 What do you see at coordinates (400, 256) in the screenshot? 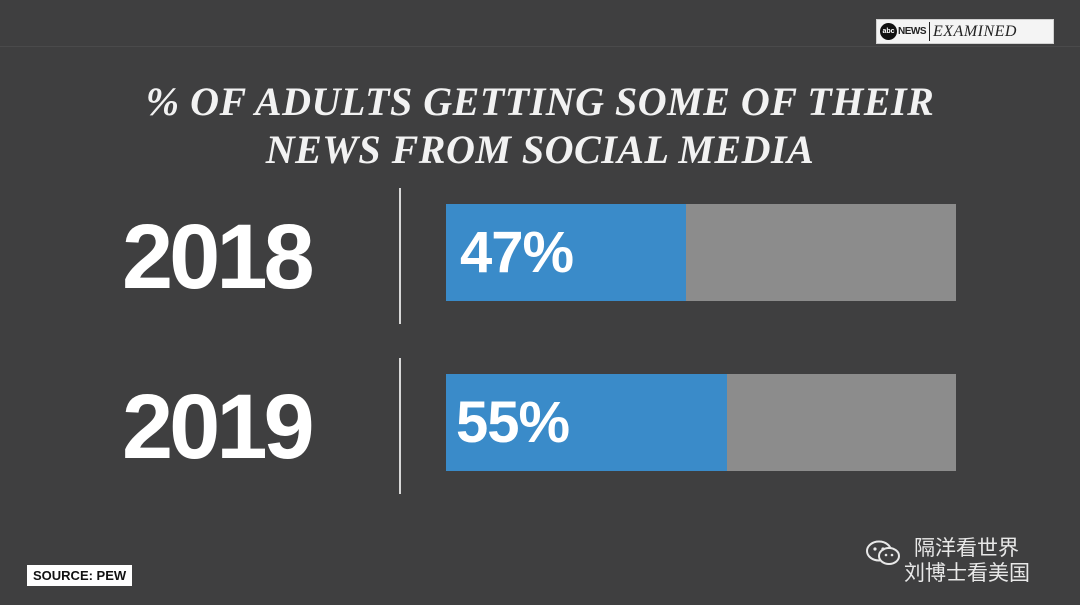
I see `divider-2018` at bounding box center [400, 256].